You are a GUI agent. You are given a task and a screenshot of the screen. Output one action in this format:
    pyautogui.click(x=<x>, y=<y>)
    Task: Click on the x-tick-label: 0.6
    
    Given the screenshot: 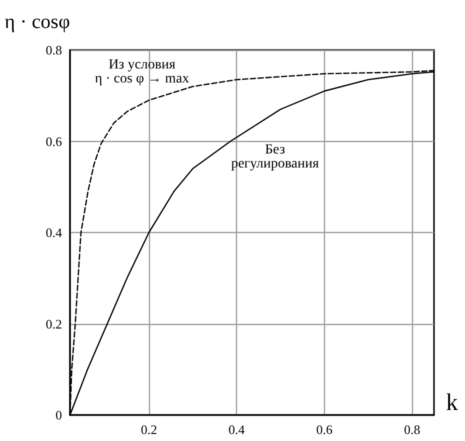 What is the action you would take?
    pyautogui.click(x=324, y=429)
    